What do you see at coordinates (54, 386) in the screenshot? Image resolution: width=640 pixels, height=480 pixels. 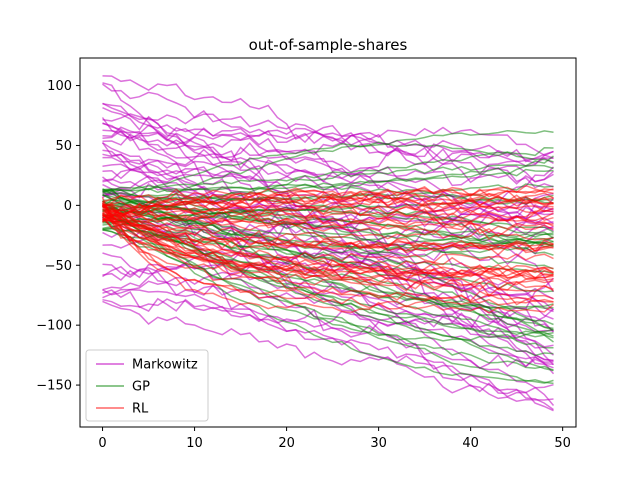 I see `y-tick-label: −150` at bounding box center [54, 386].